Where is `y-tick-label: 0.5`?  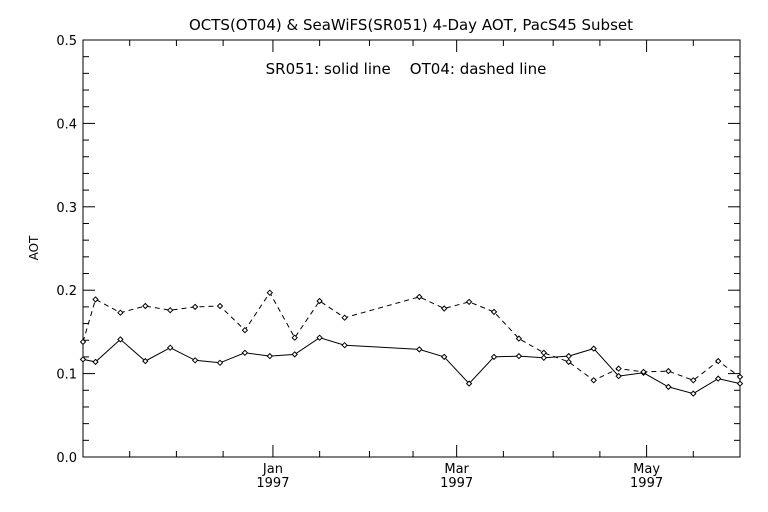
y-tick-label: 0.5 is located at coordinates (66, 41).